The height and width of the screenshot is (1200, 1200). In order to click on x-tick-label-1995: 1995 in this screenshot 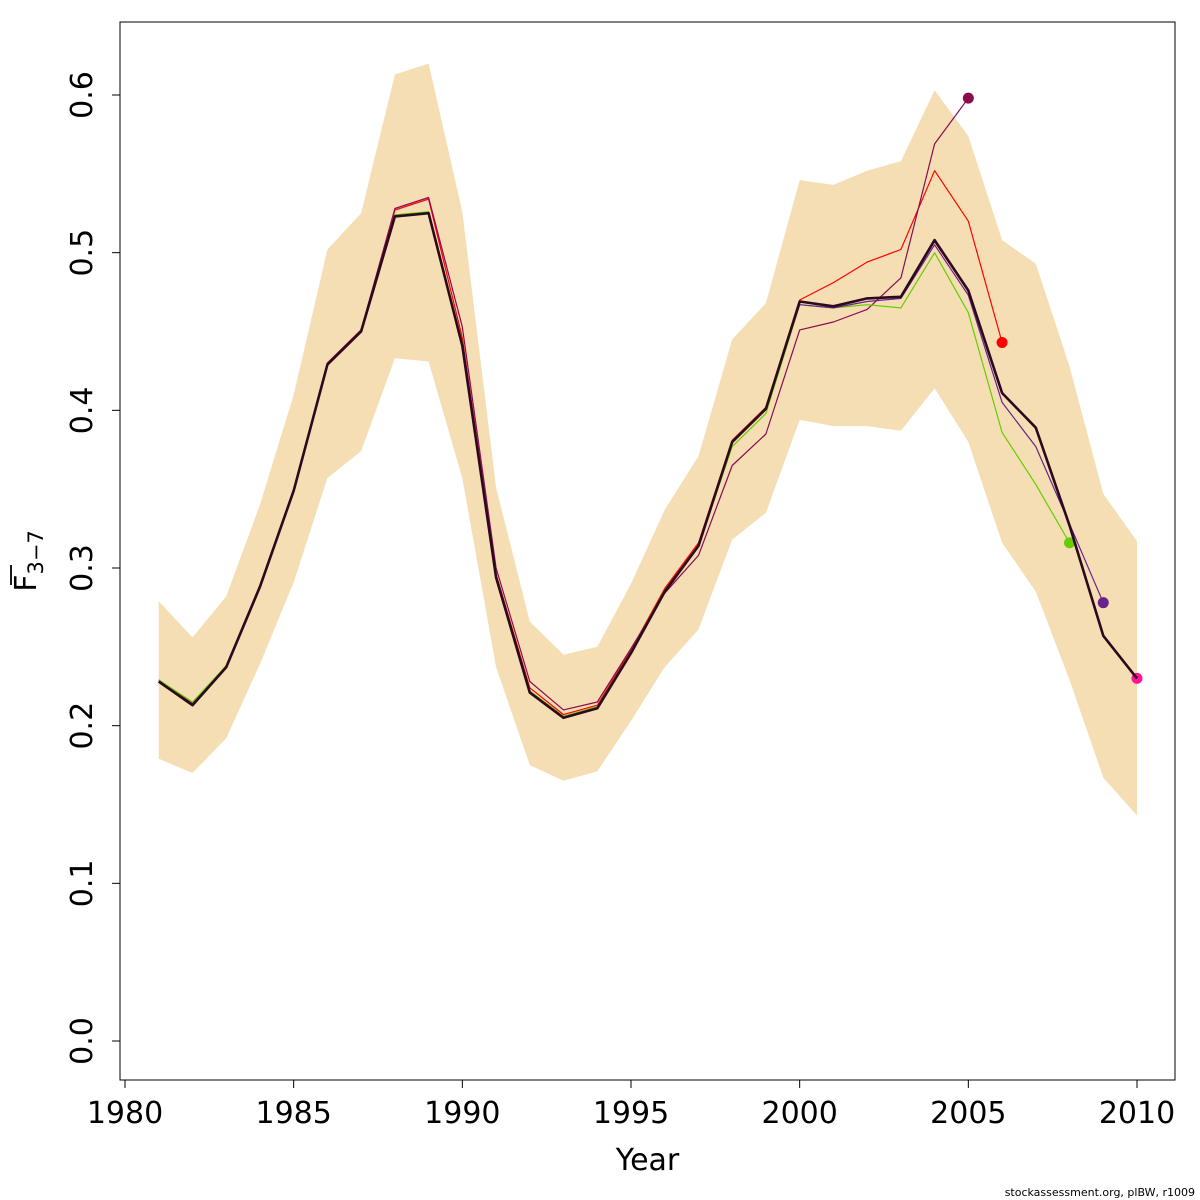, I will do `click(631, 1113)`.